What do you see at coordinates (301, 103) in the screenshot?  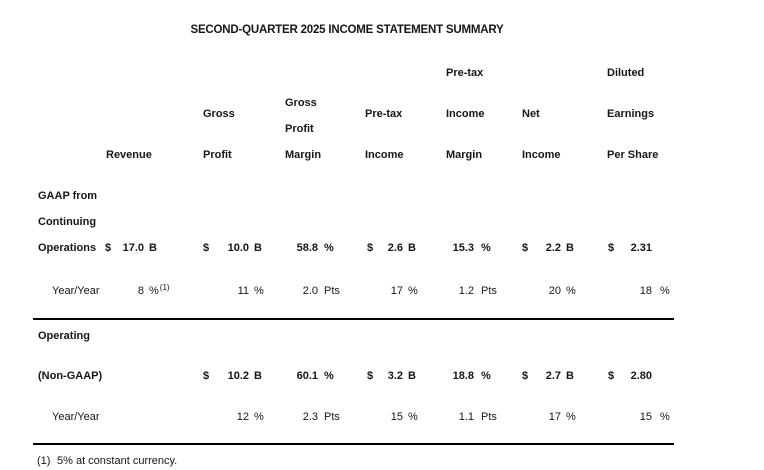 I see `column-header-gross-profit-margin: Gross` at bounding box center [301, 103].